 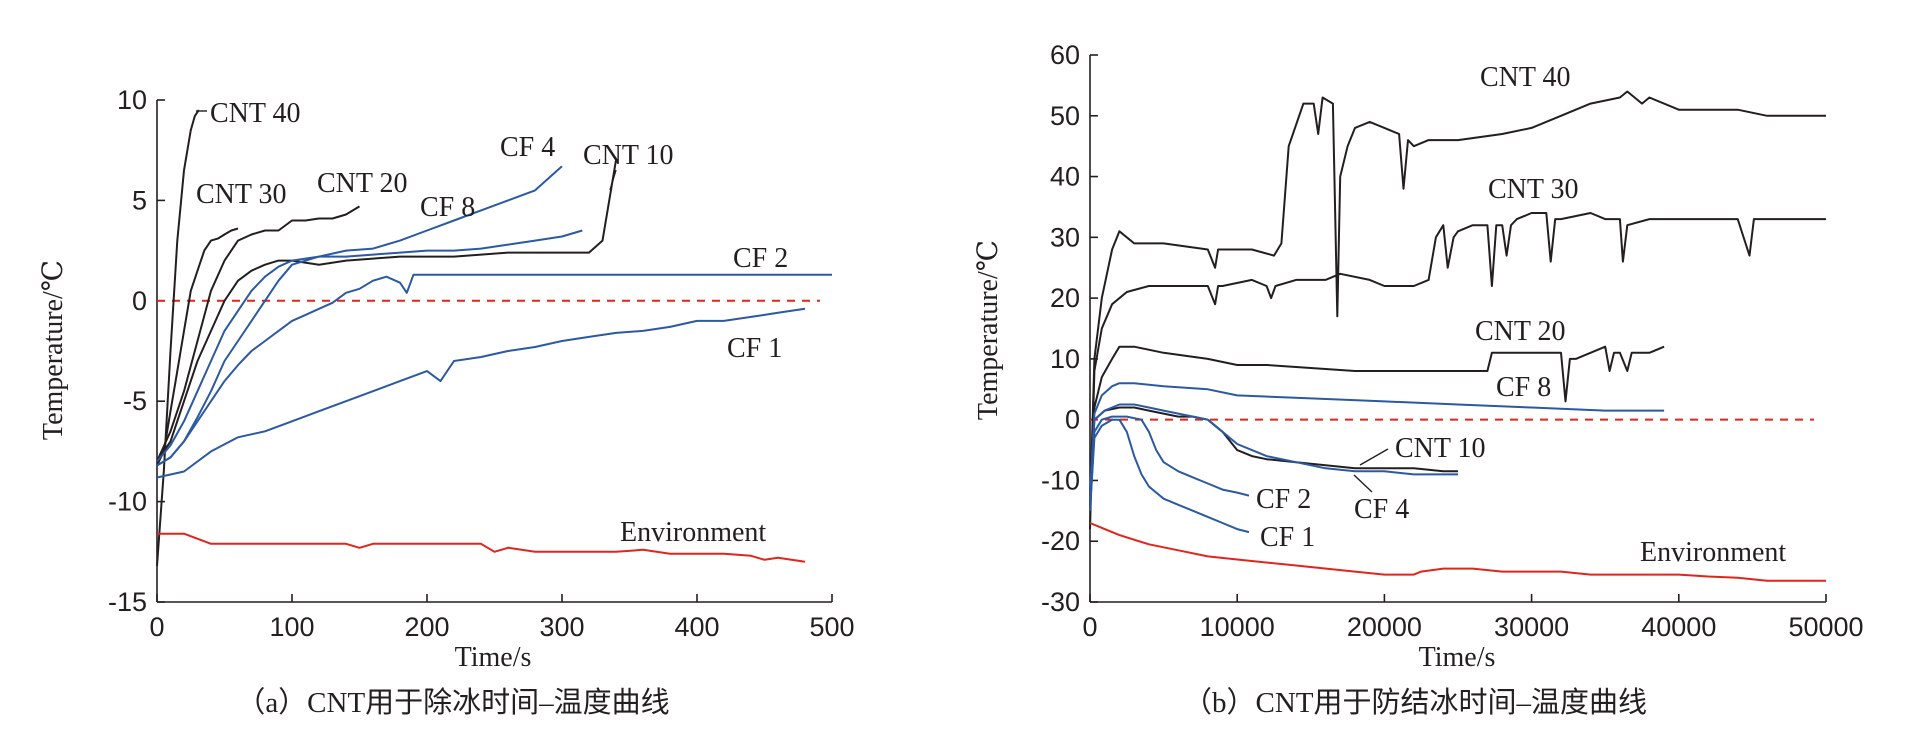 I want to click on y-tick-label: -15, so click(x=127, y=602).